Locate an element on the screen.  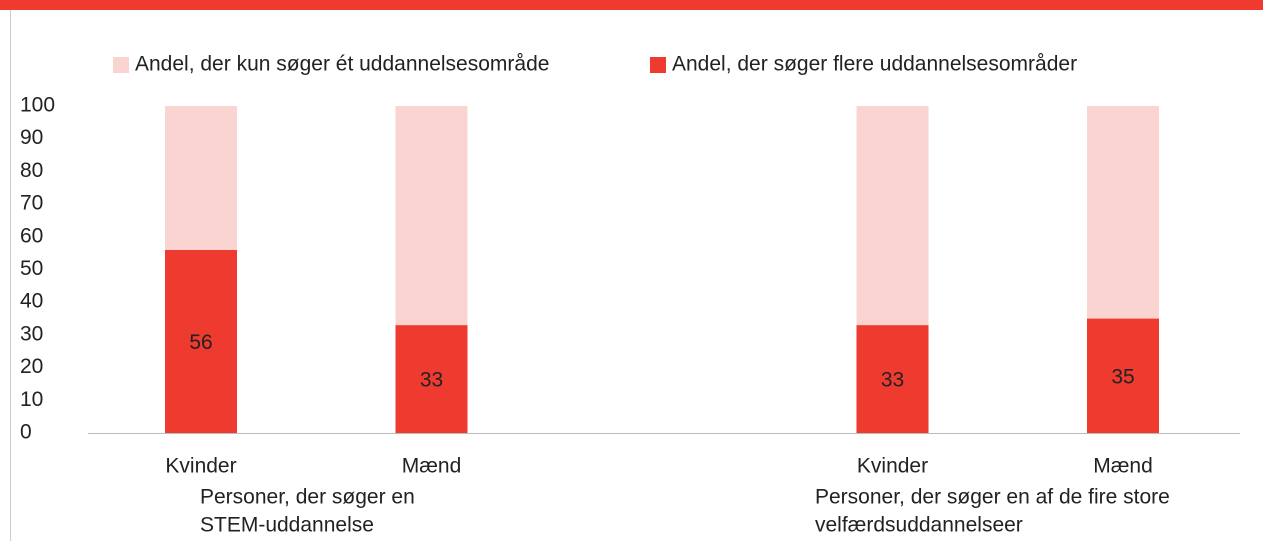
y-tick-label: 90 is located at coordinates (31, 137).